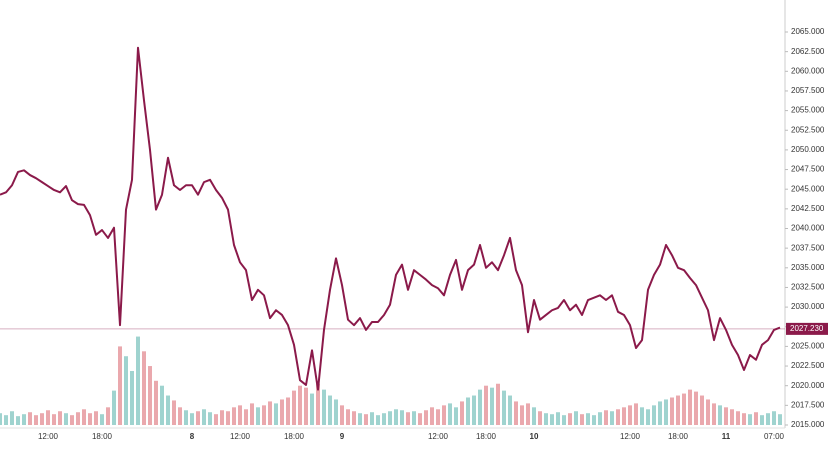  I want to click on x-tick-label: 10, so click(534, 436).